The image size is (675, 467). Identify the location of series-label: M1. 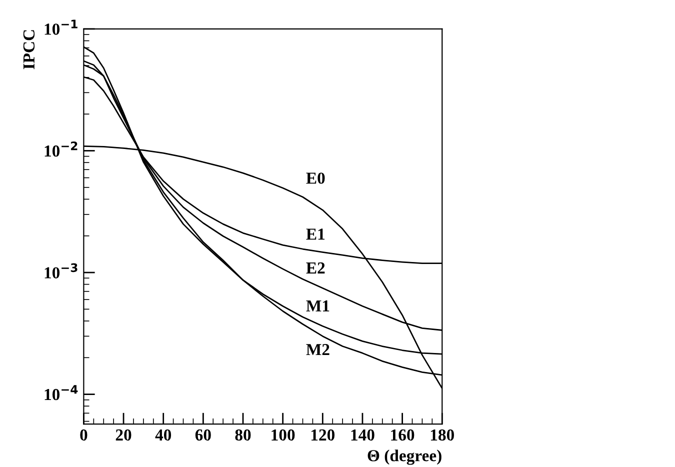
(318, 306).